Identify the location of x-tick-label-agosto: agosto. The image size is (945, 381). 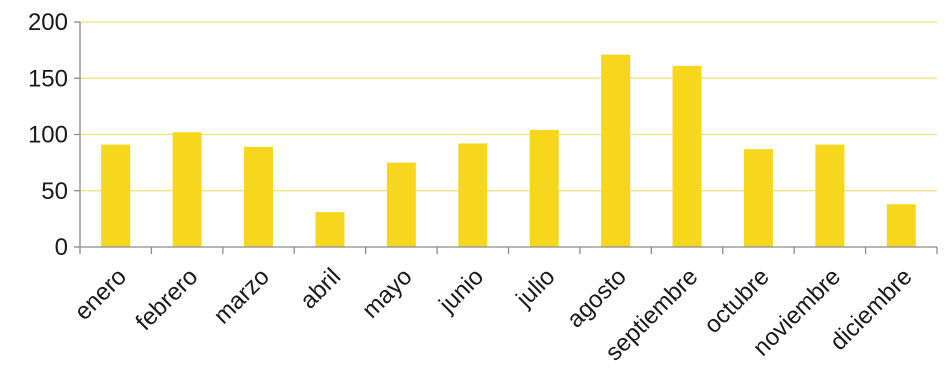
(597, 298).